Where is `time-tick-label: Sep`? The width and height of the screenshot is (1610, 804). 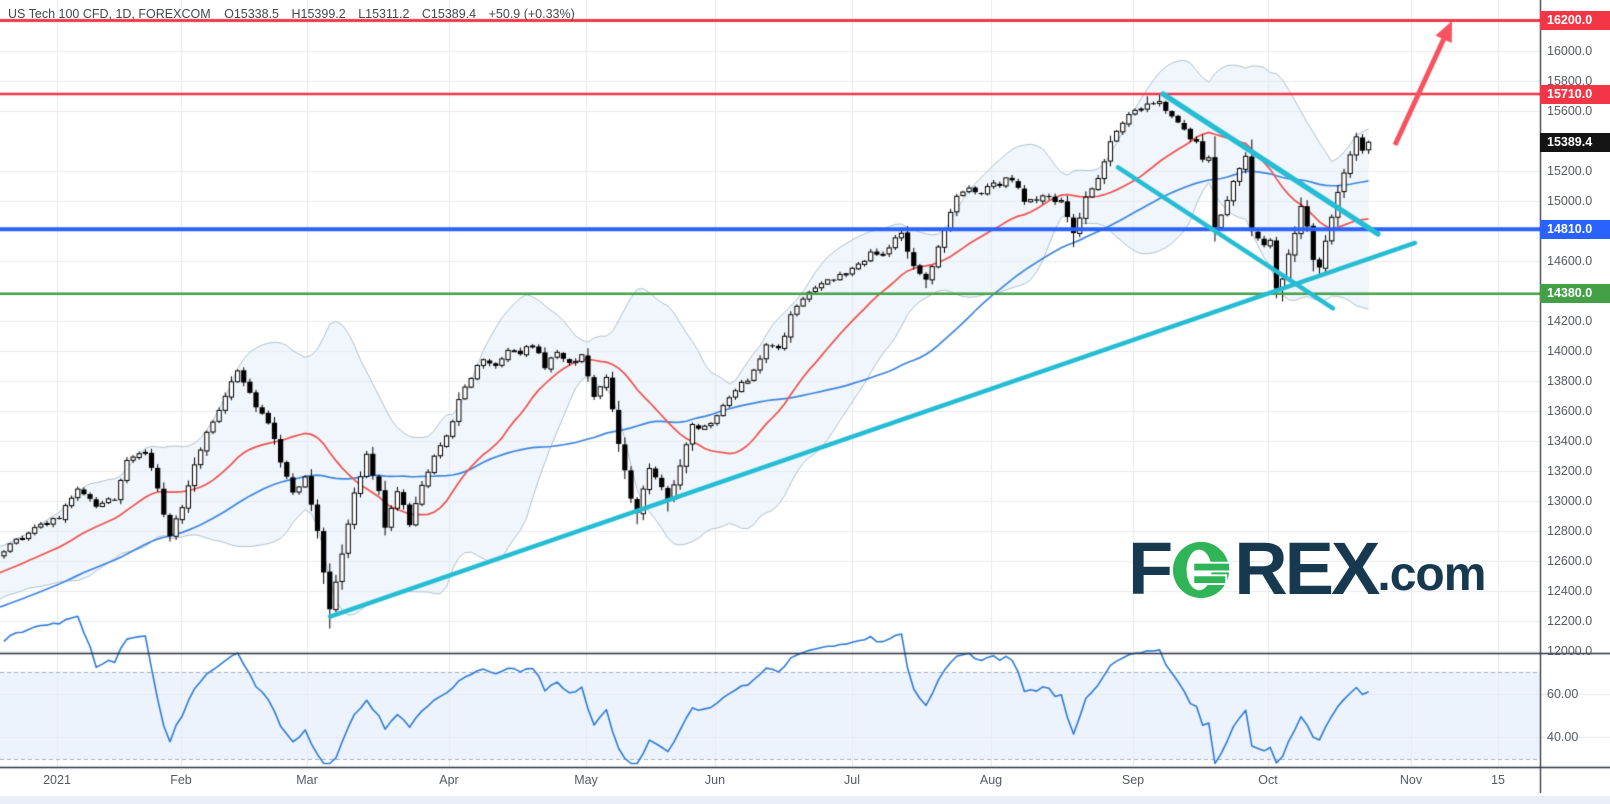 time-tick-label: Sep is located at coordinates (1133, 780).